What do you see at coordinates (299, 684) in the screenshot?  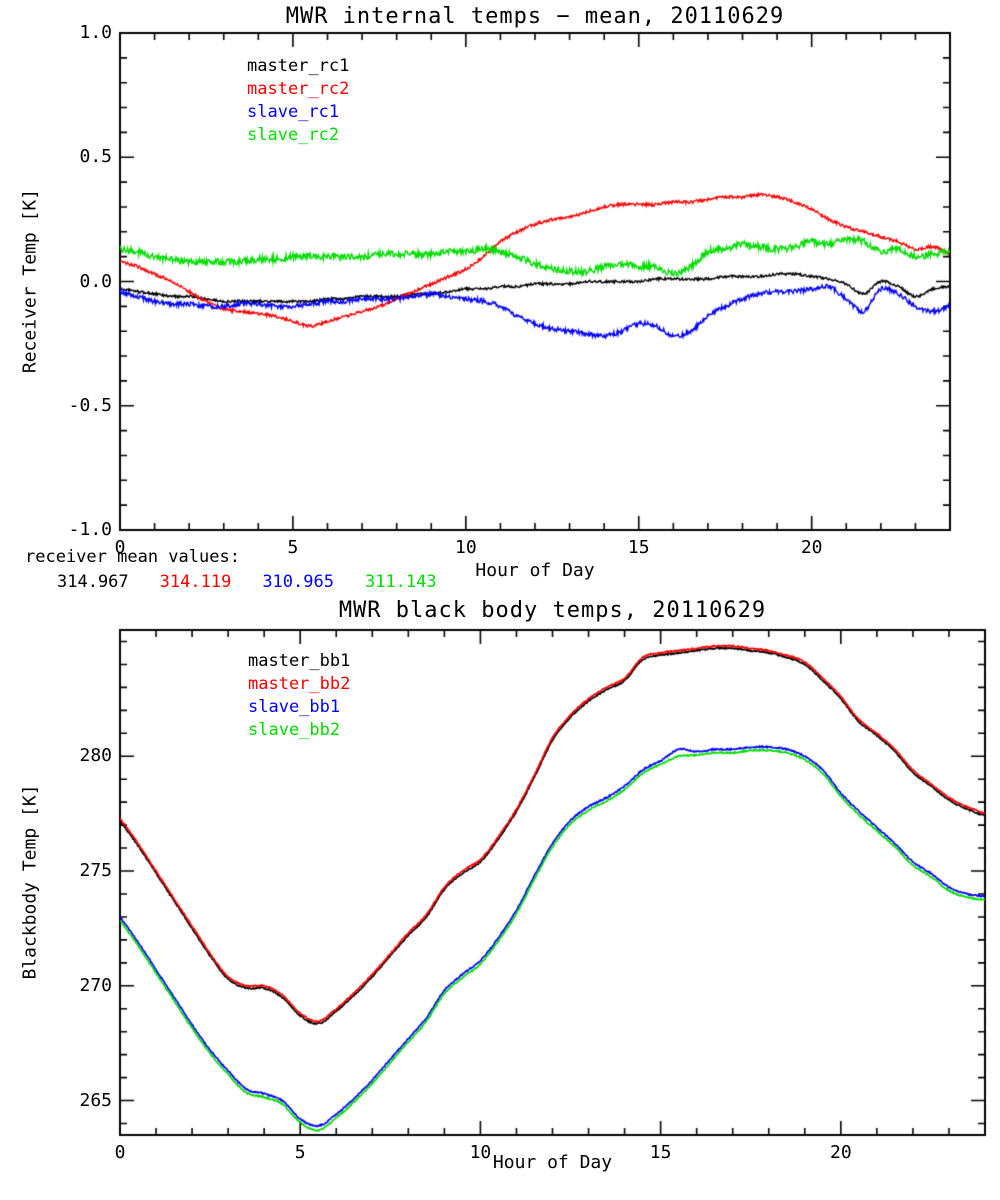 I see `legend-item-master-bb2: master_bb2` at bounding box center [299, 684].